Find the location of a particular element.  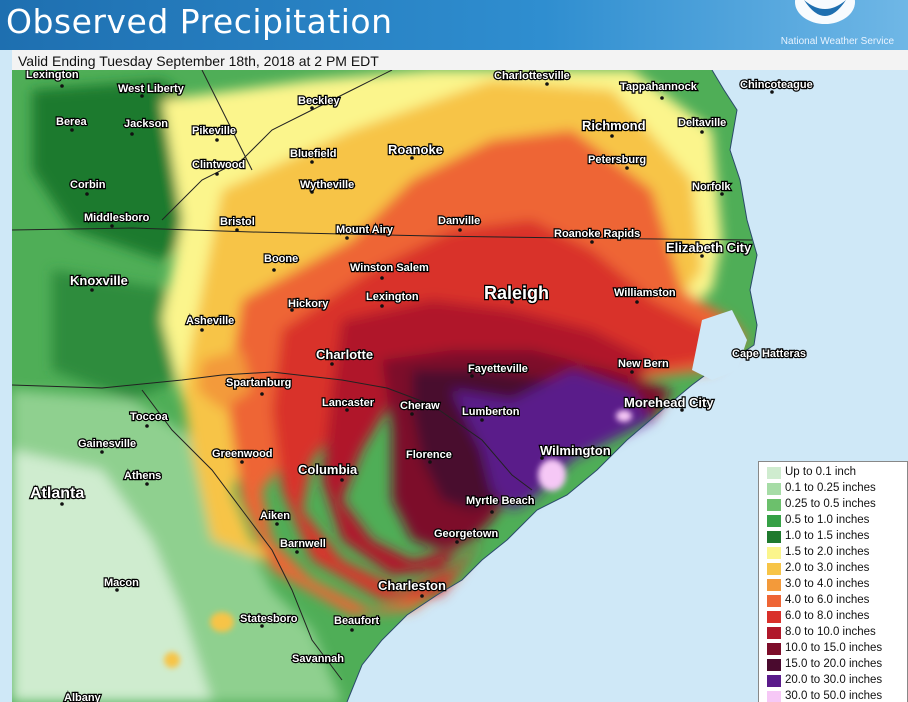

city-label: Bristol is located at coordinates (237, 222).